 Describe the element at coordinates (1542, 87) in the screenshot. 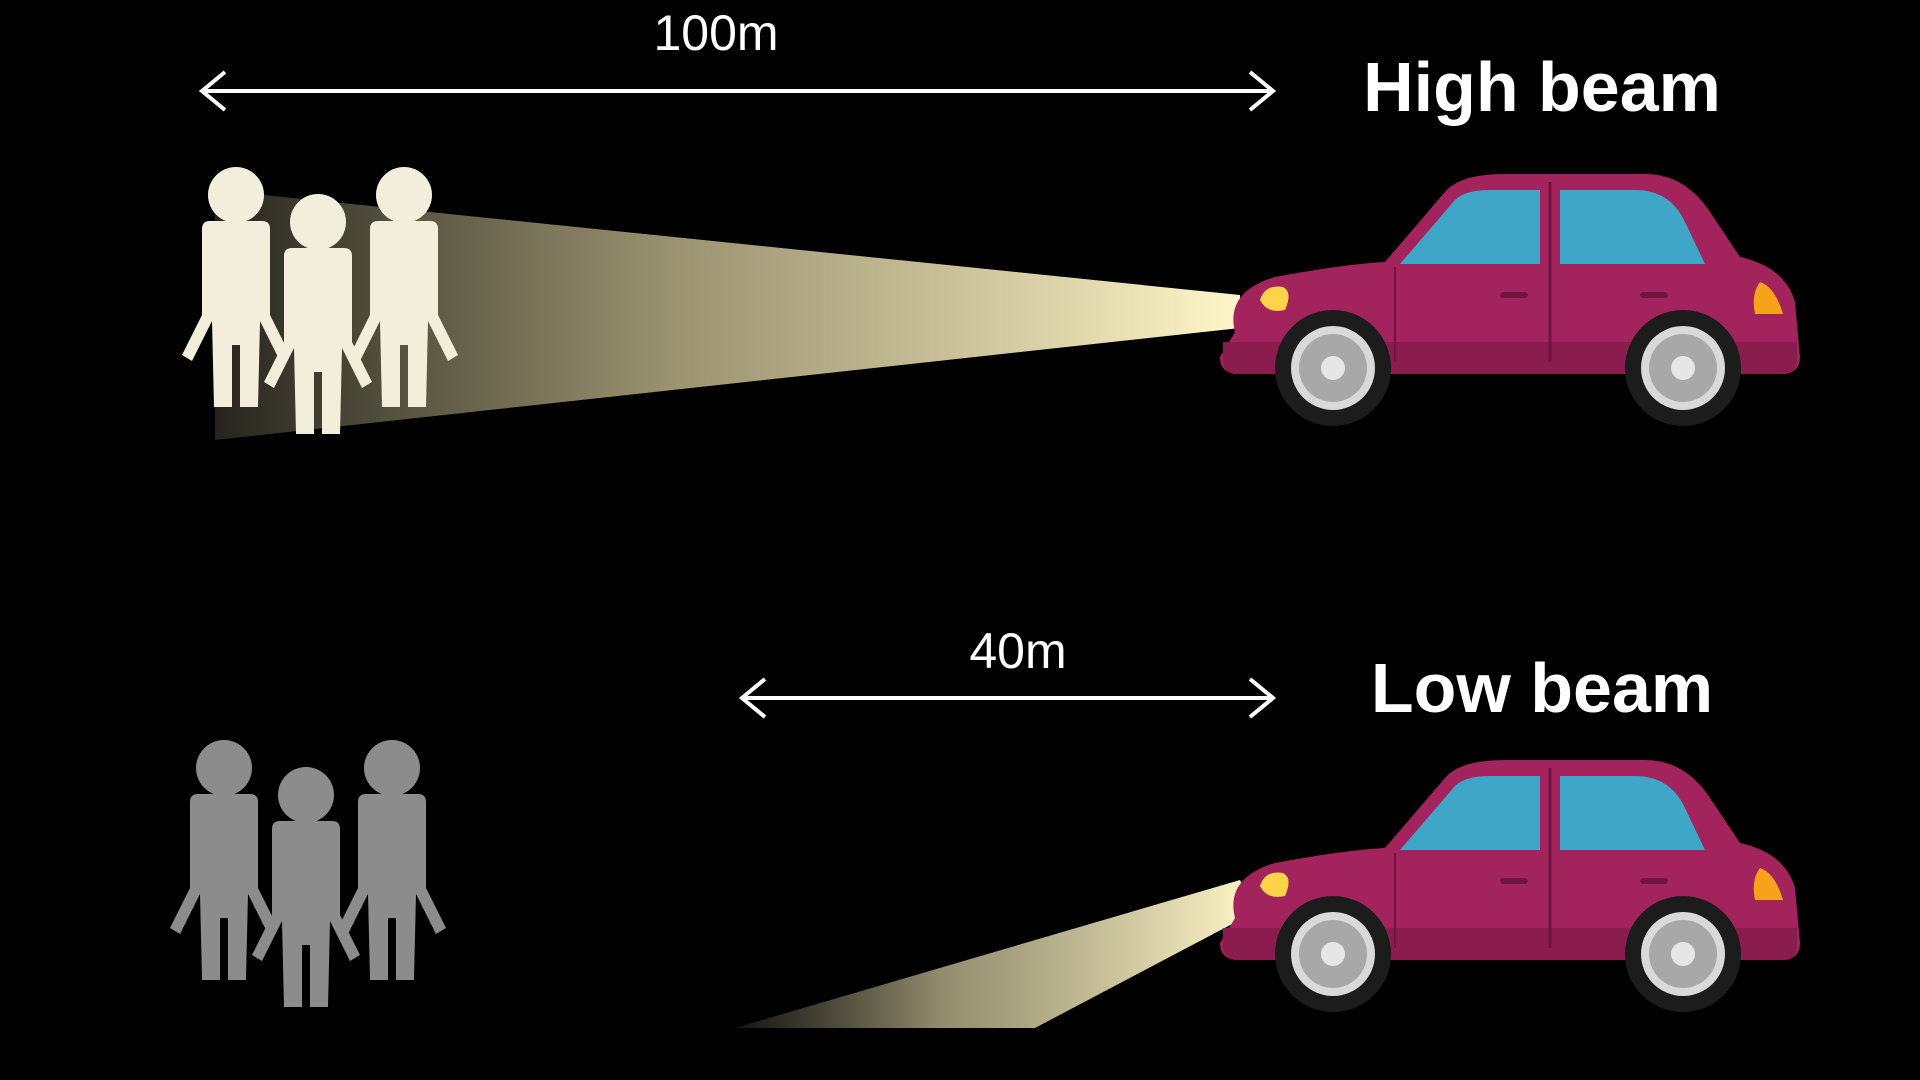

I see `high-beam-title: High beam` at that location.